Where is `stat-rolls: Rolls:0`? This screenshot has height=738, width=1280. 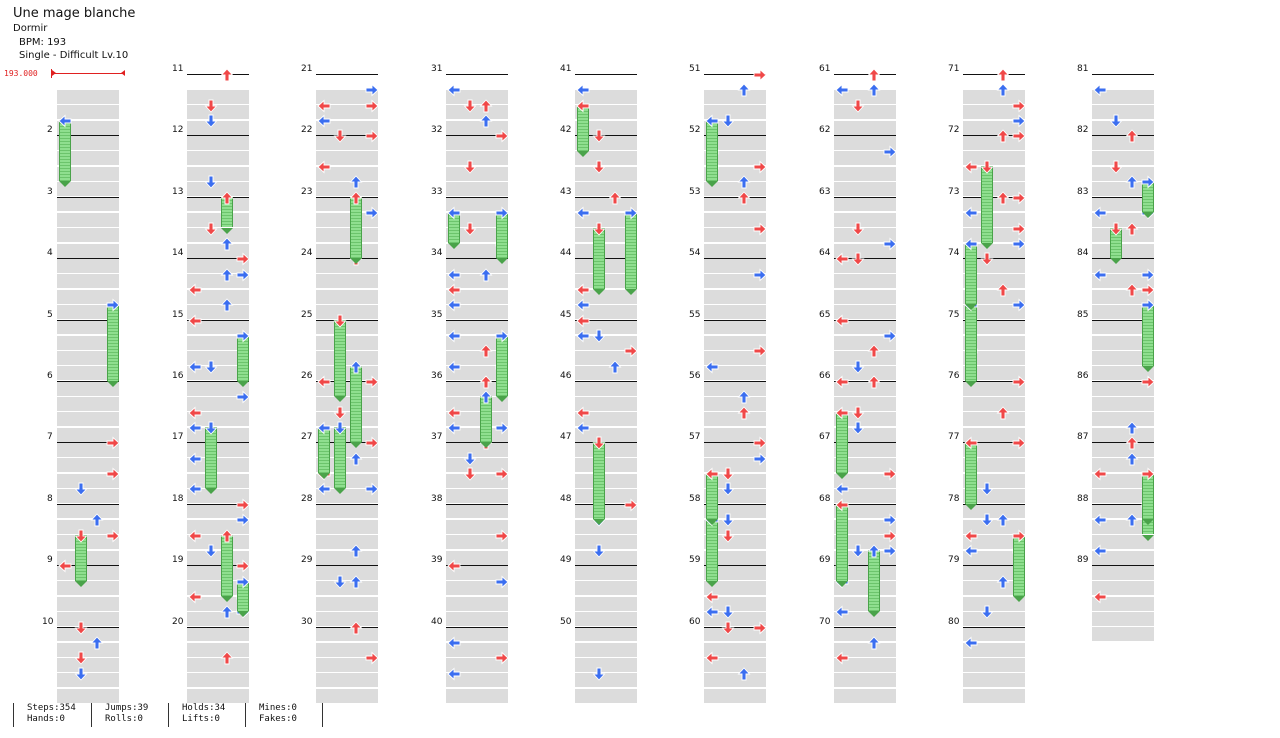 stat-rolls: Rolls:0 is located at coordinates (124, 719).